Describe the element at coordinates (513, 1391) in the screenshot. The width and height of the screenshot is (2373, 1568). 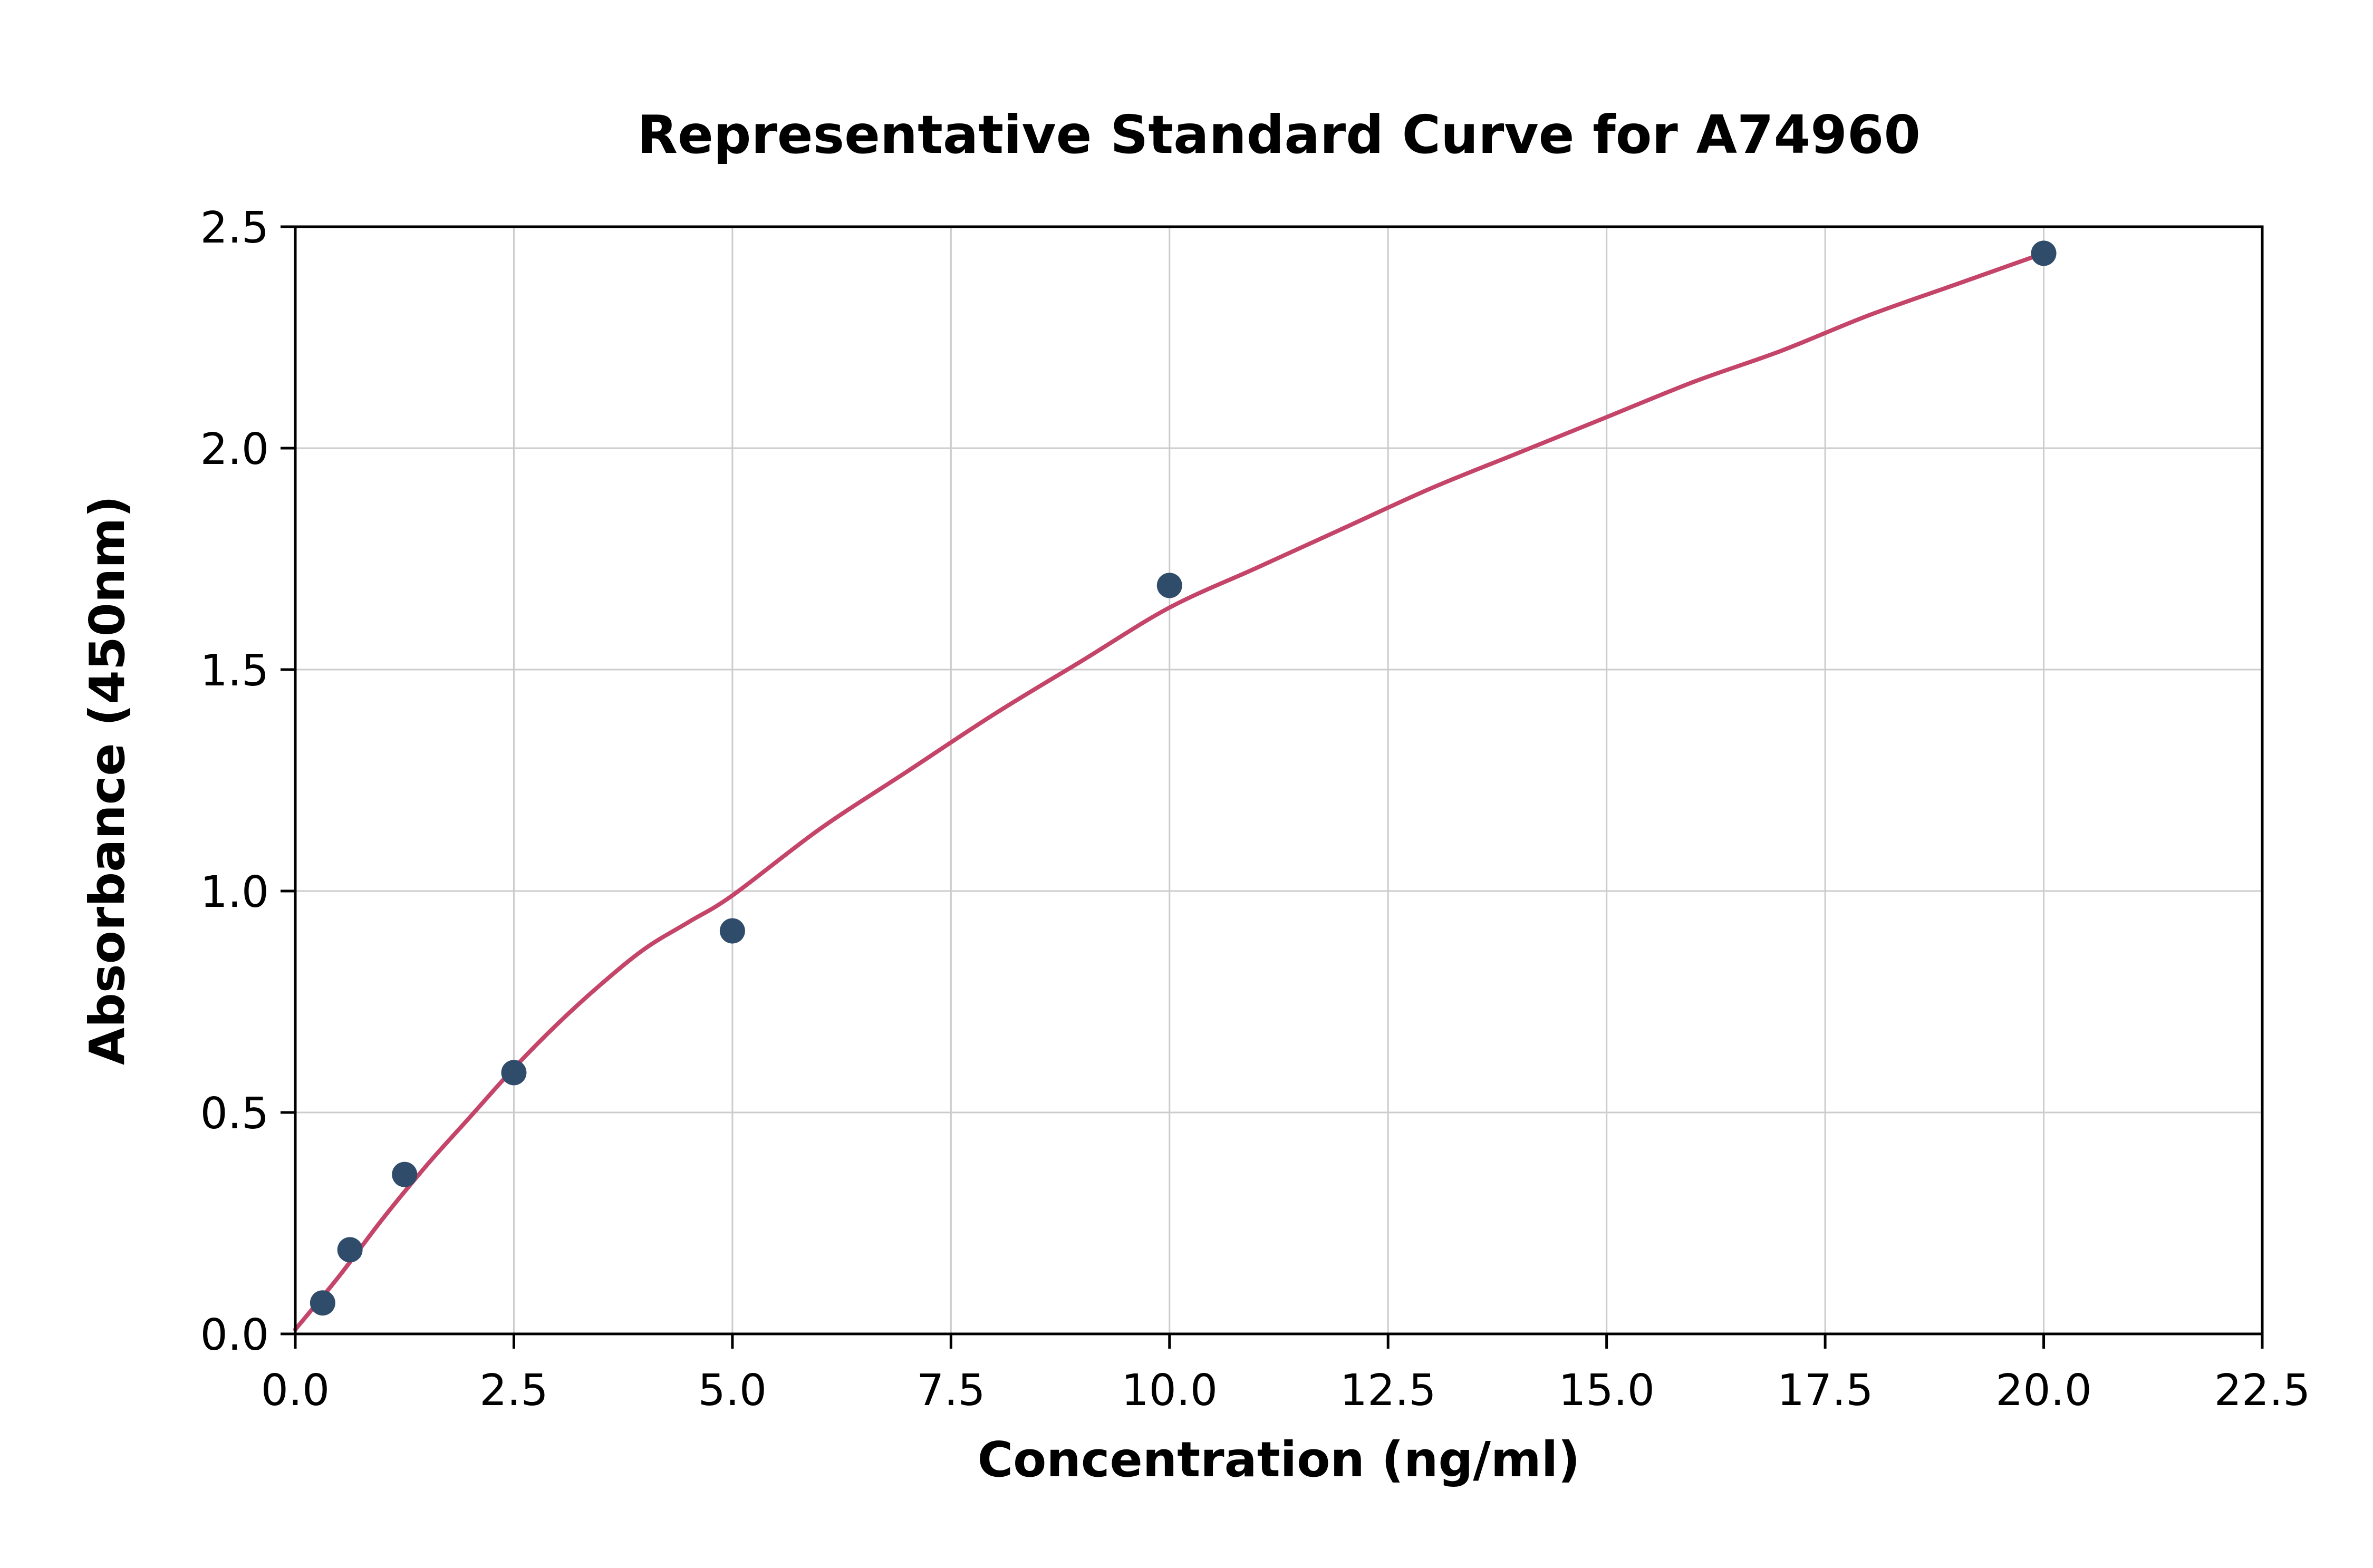
I see `x-tick-label: 2.5` at that location.